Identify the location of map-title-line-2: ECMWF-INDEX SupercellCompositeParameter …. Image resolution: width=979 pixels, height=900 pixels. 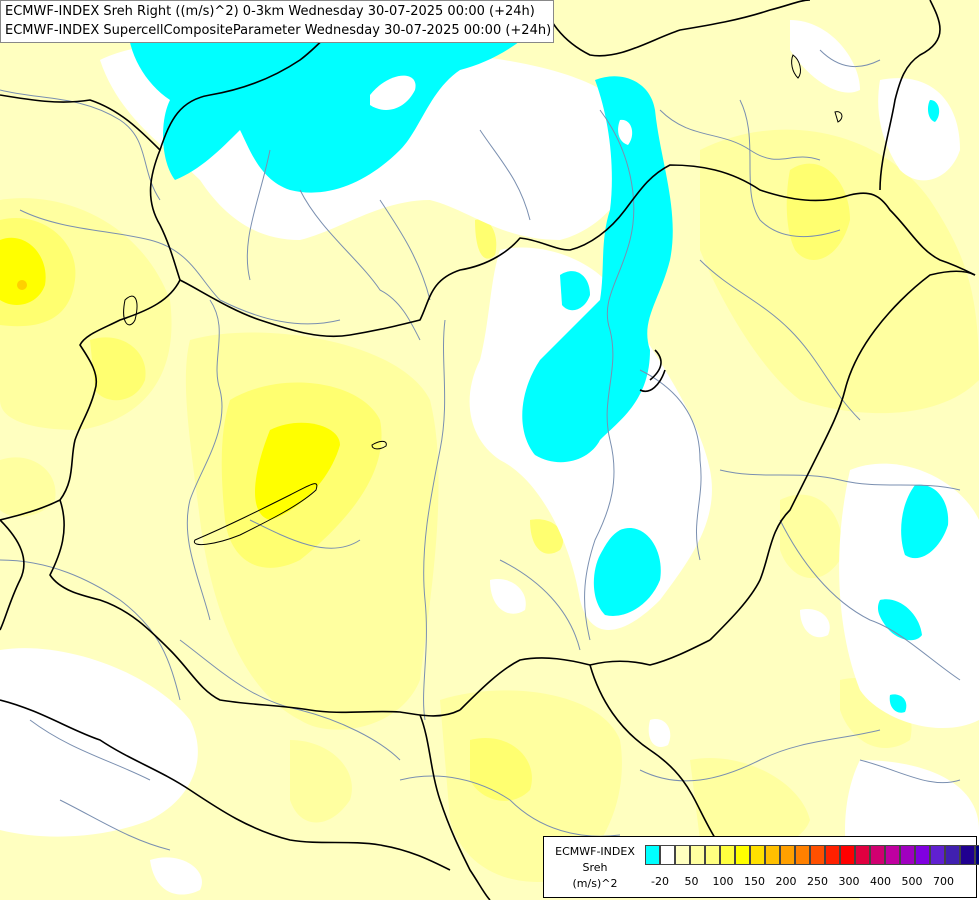
(278, 30).